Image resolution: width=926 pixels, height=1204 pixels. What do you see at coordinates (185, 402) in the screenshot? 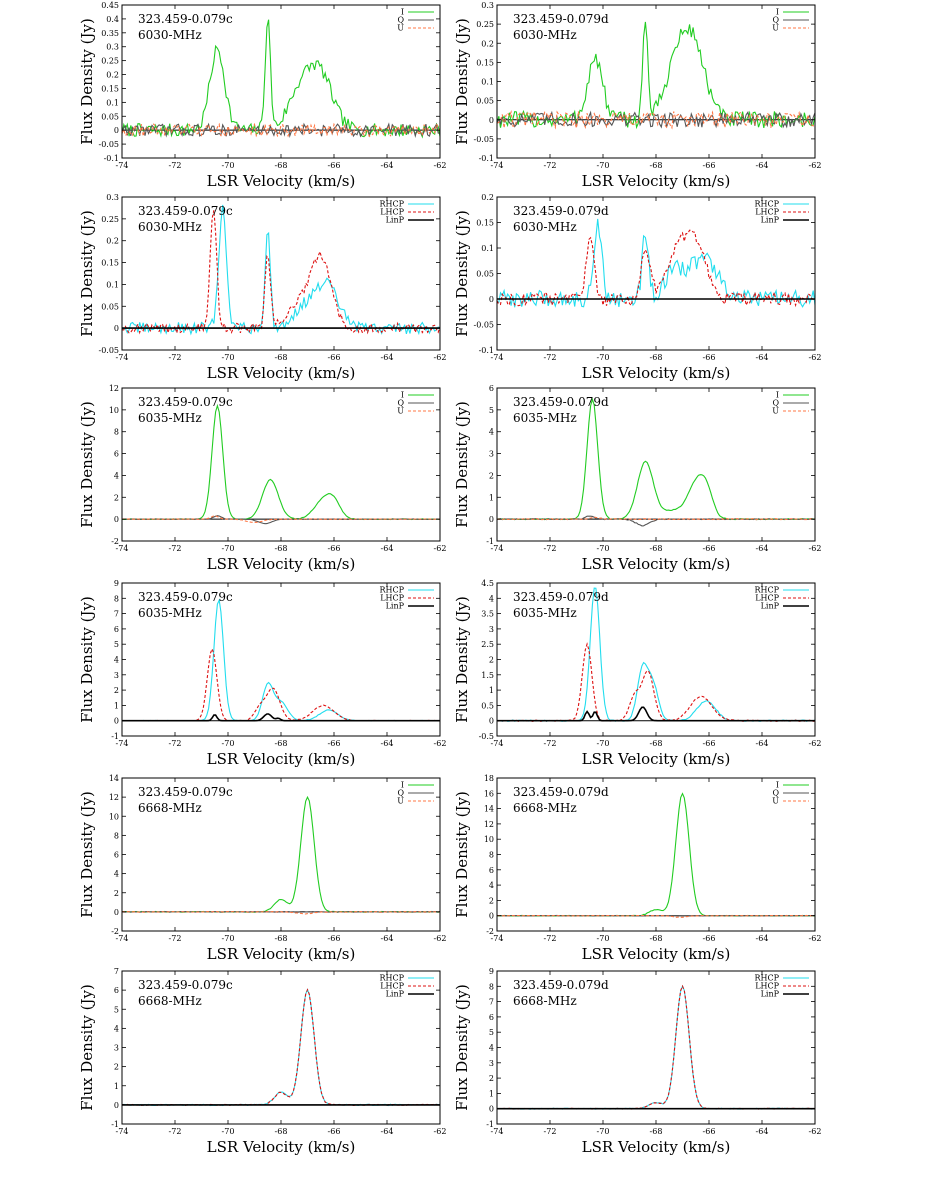
I see `source-name: 323.459-0.079c` at bounding box center [185, 402].